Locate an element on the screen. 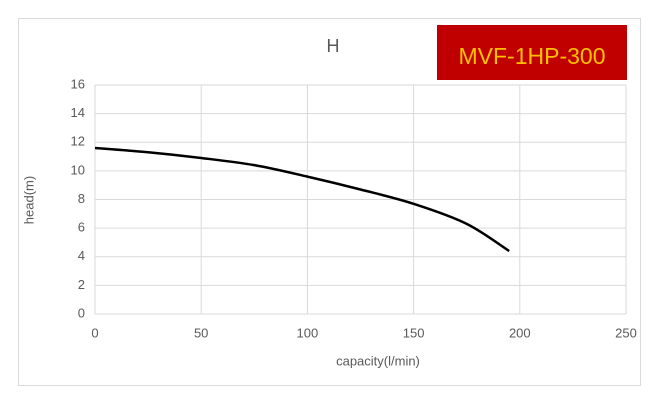  y-tick-label: 4 is located at coordinates (81, 255).